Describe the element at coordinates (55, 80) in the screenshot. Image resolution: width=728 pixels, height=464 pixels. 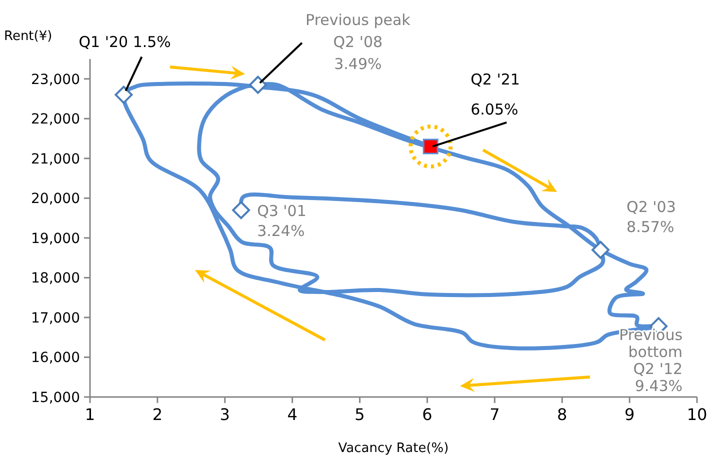
I see `y-tick-label: 23,000` at that location.